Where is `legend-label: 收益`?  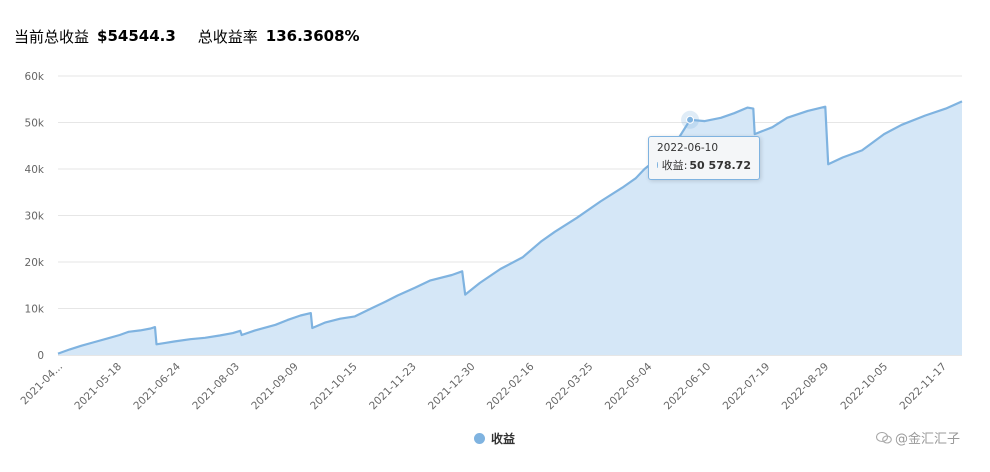
legend-label: 收益 is located at coordinates (503, 439).